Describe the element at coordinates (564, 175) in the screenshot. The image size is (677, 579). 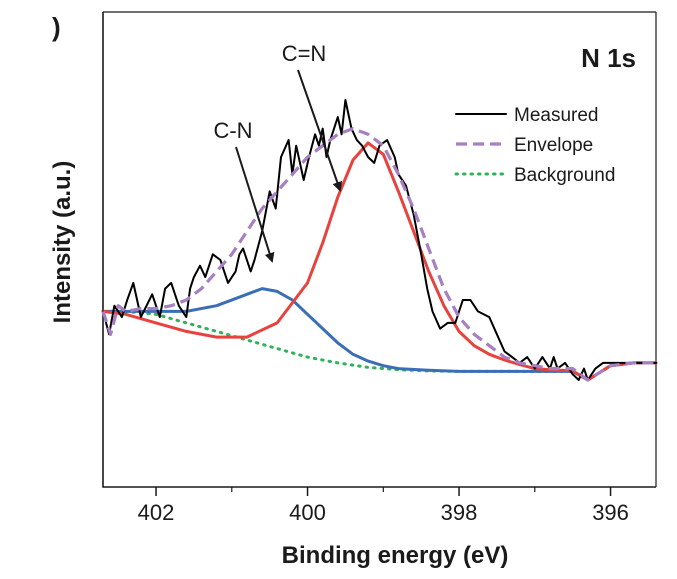
I see `legend-label-background: Background` at that location.